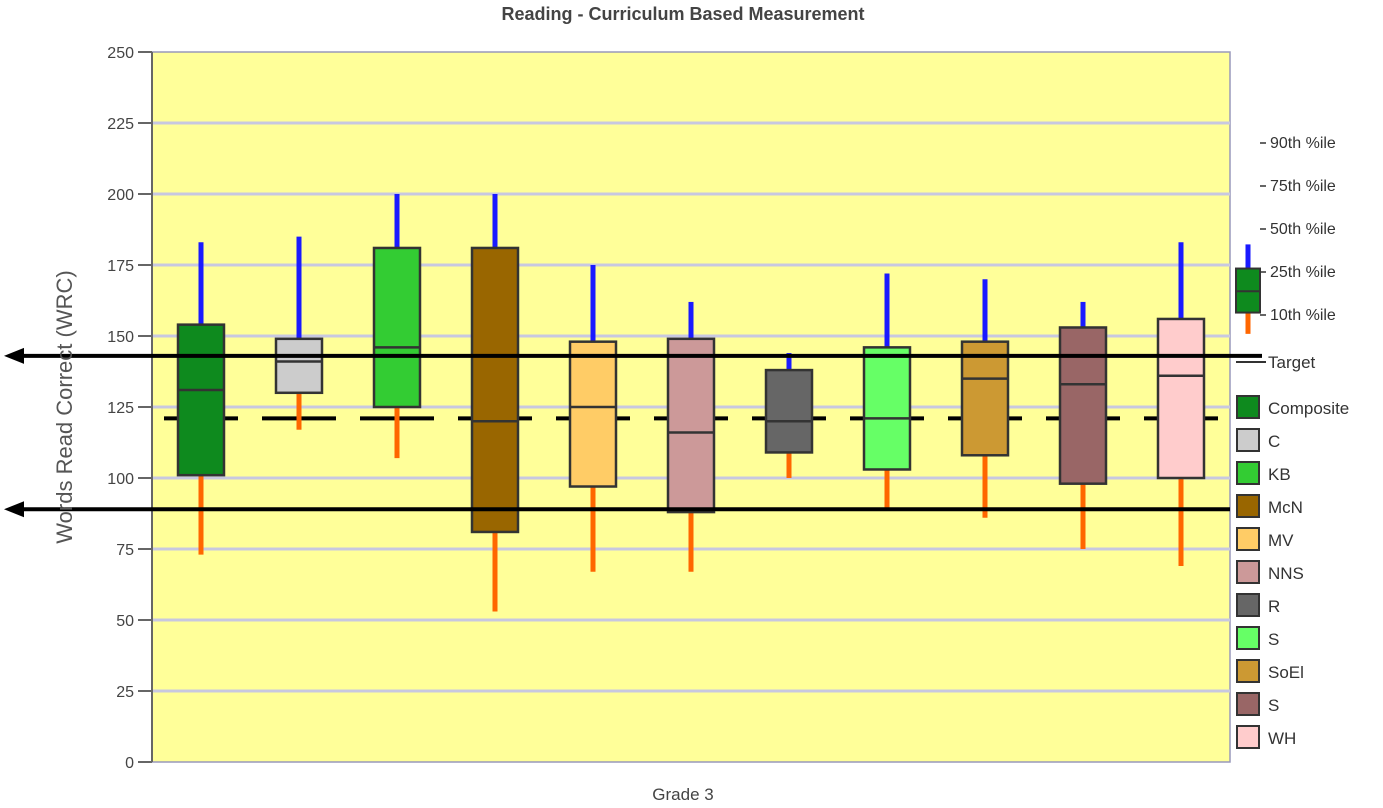  I want to click on legend-percentile-label: 10th %ile, so click(1303, 315).